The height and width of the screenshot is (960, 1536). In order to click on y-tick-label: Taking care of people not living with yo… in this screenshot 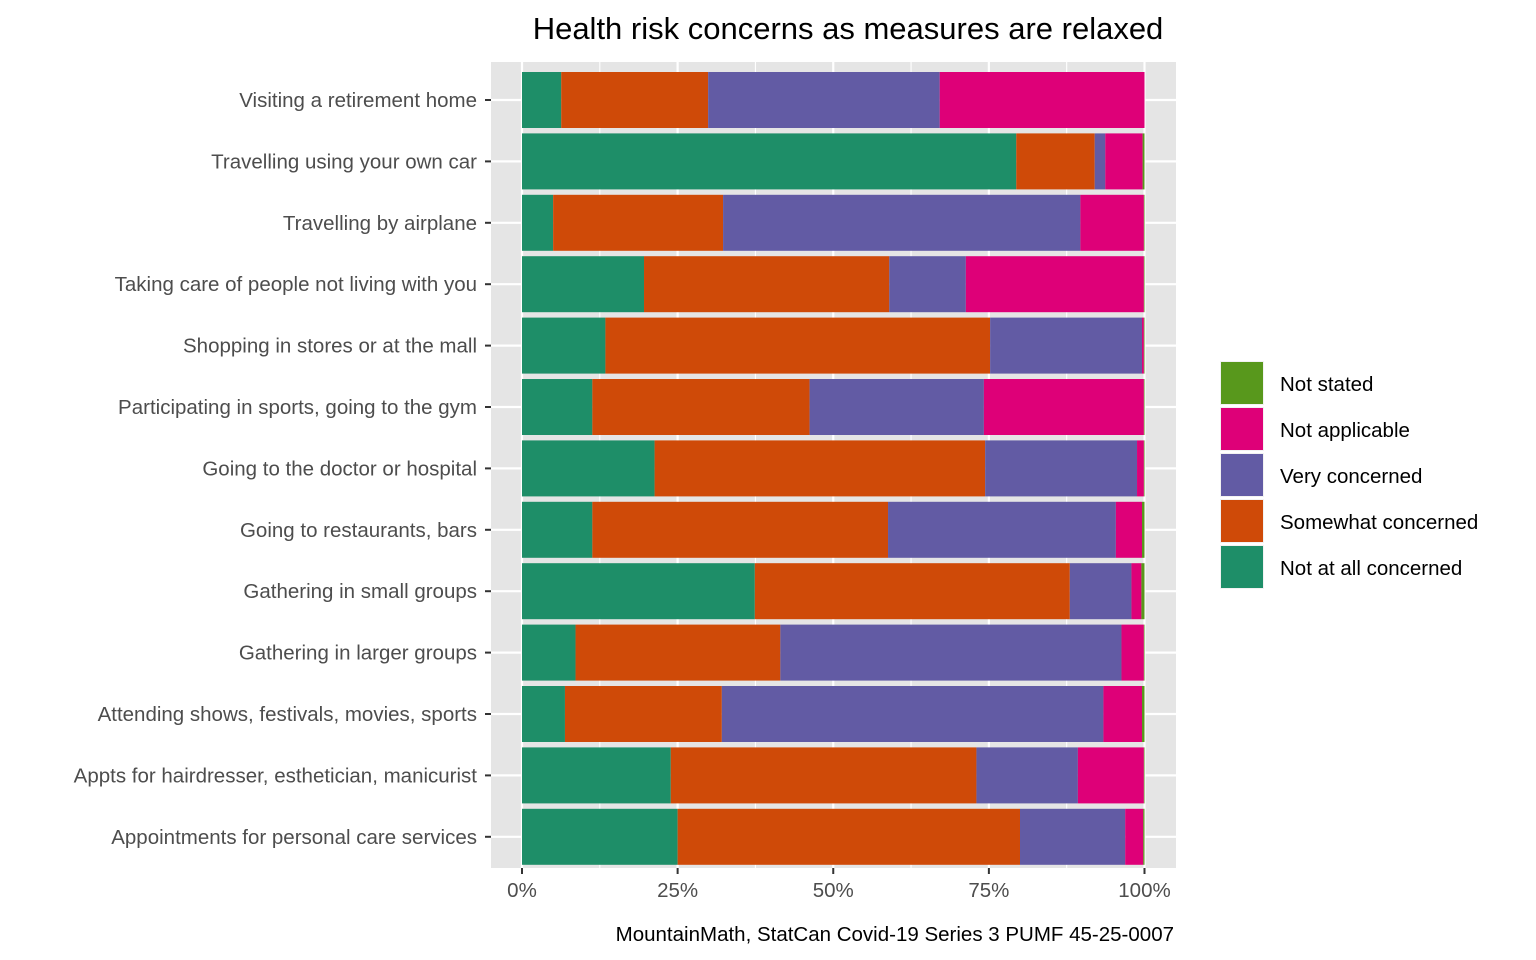, I will do `click(296, 284)`.